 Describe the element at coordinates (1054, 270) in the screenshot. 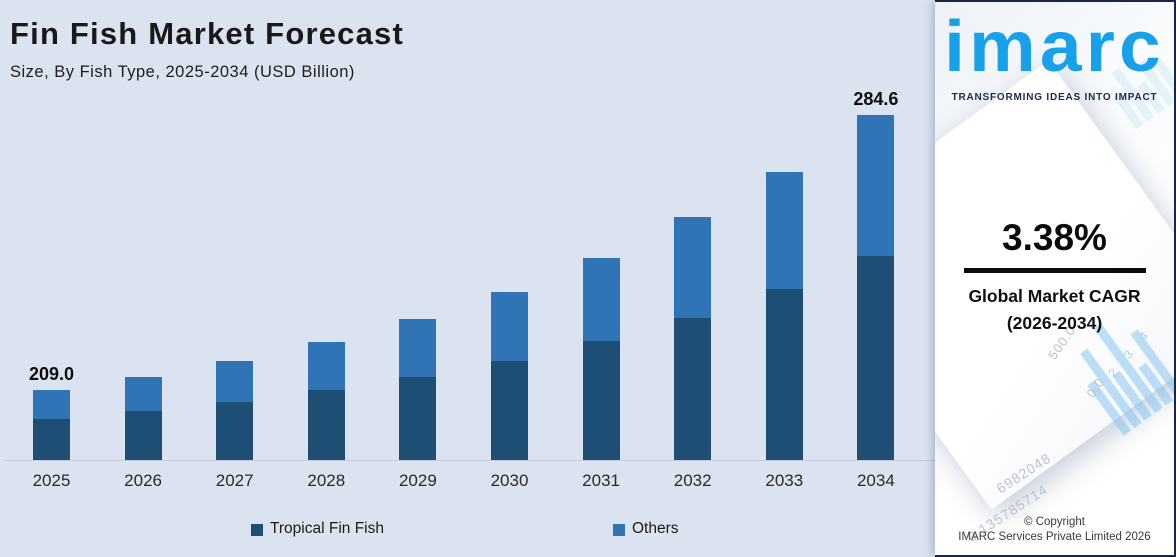

I see `cagr-underline` at that location.